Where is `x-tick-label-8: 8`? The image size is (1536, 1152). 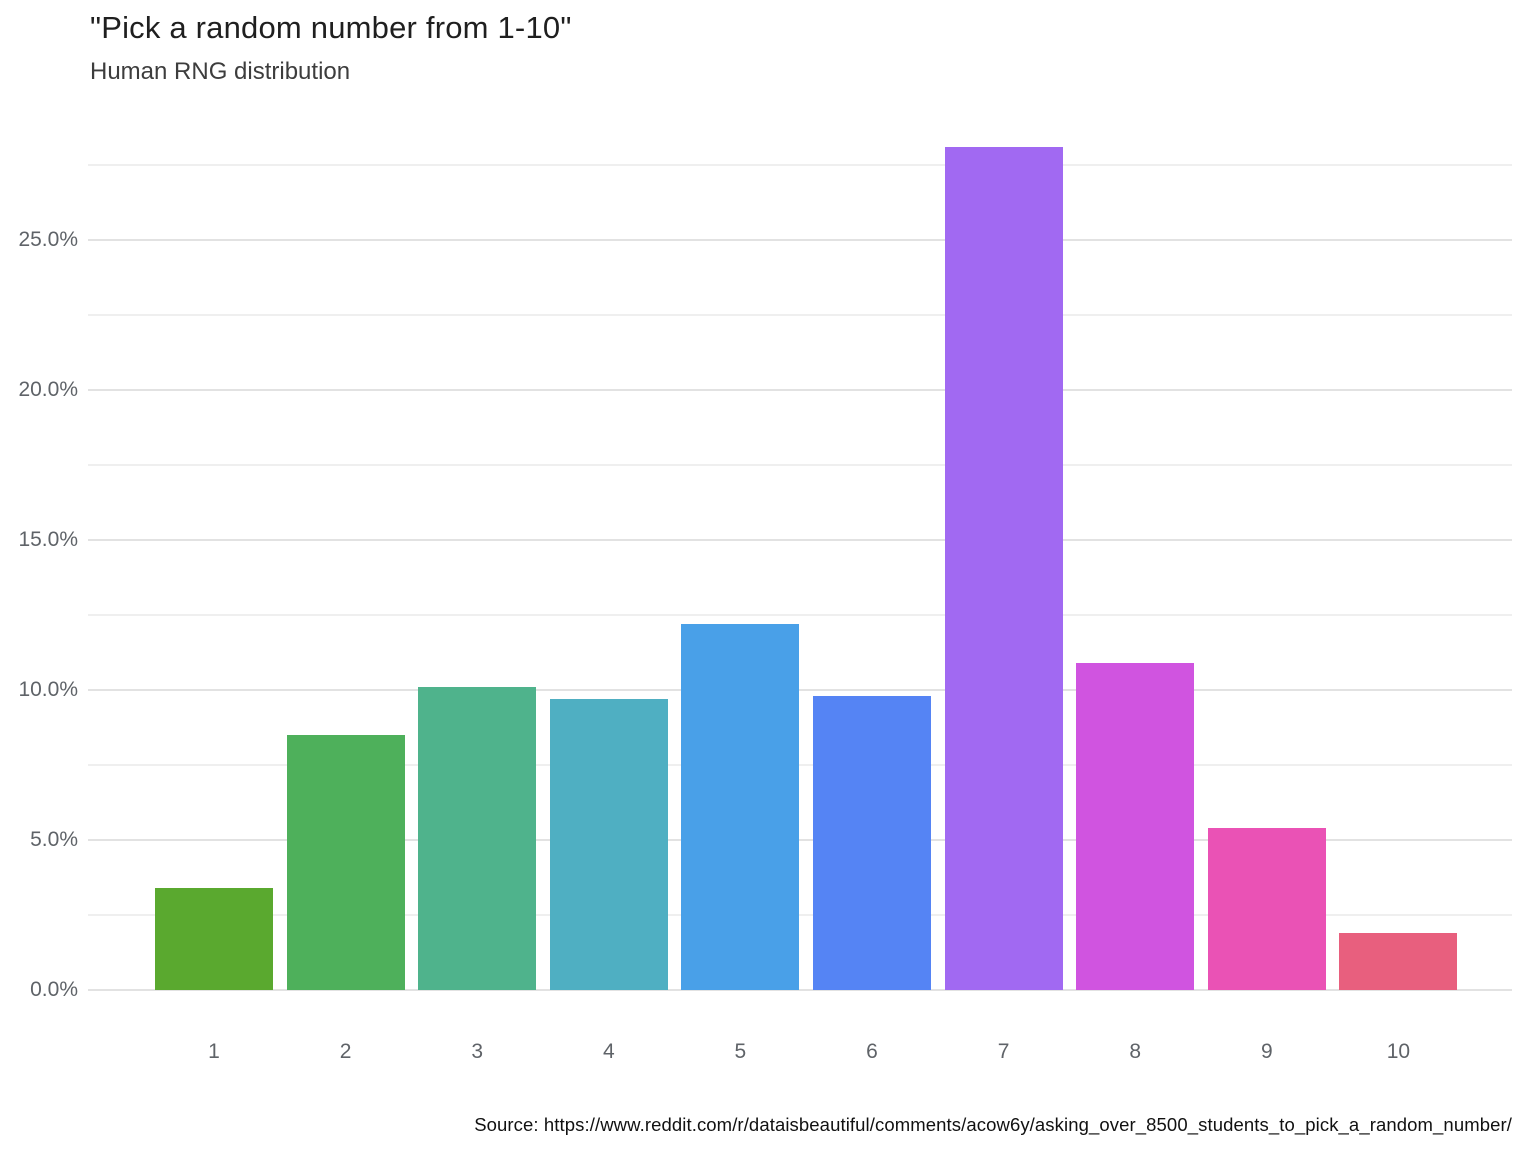
x-tick-label-8: 8 is located at coordinates (1135, 1051).